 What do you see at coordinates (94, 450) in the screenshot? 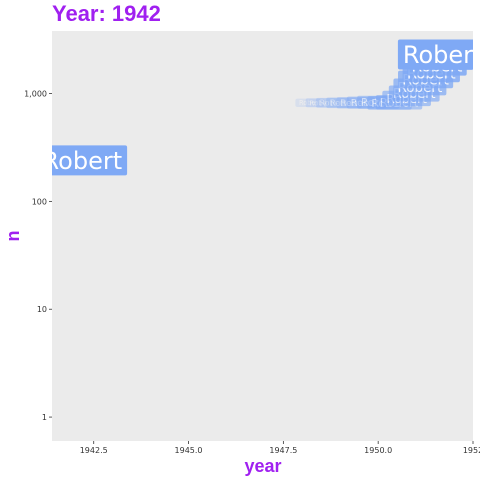
I see `x-tick-label: 1942.5` at bounding box center [94, 450].